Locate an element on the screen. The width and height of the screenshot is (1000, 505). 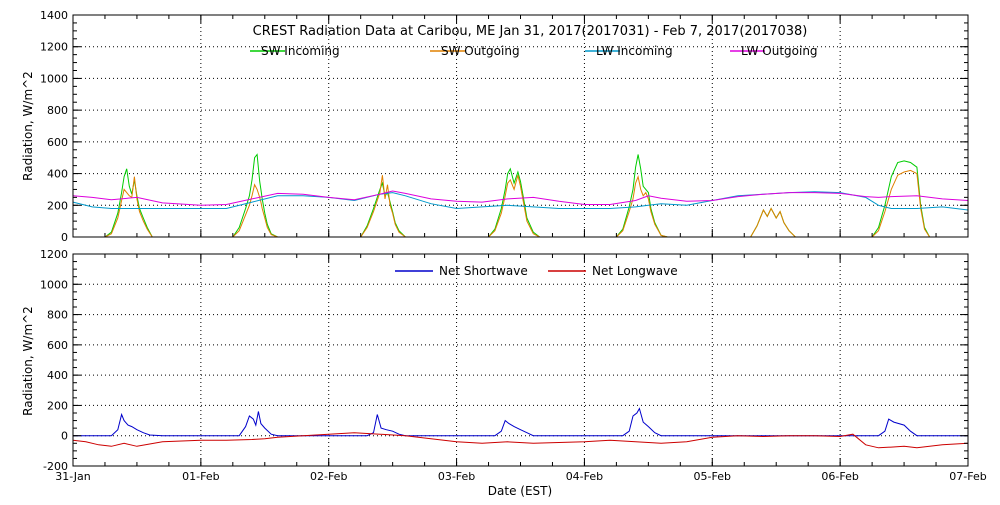
legend-label: Net Shortwave is located at coordinates (483, 271).